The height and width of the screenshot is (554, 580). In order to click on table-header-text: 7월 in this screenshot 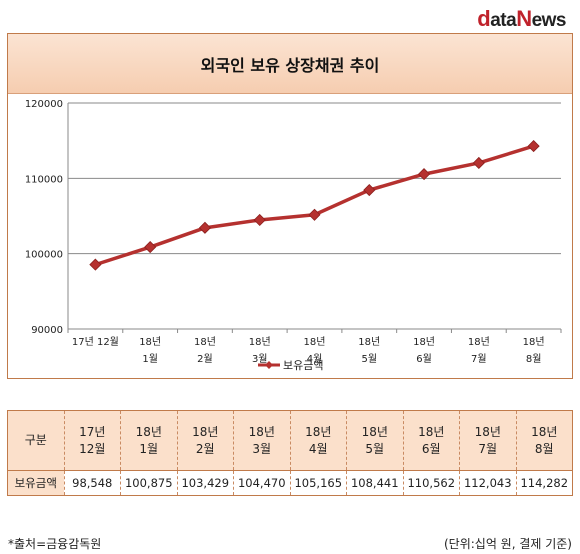, I will do `click(488, 448)`.